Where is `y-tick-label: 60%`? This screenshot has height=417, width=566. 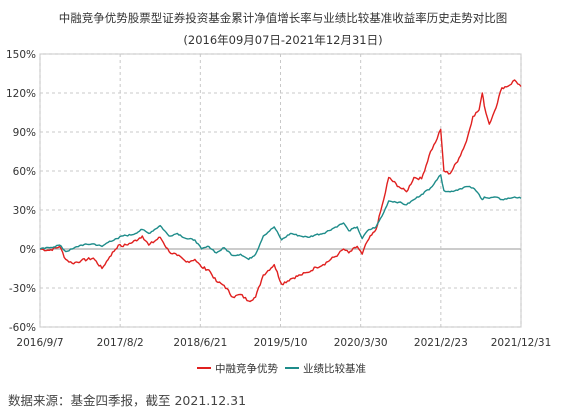 y-tick-label: 60% is located at coordinates (24, 172).